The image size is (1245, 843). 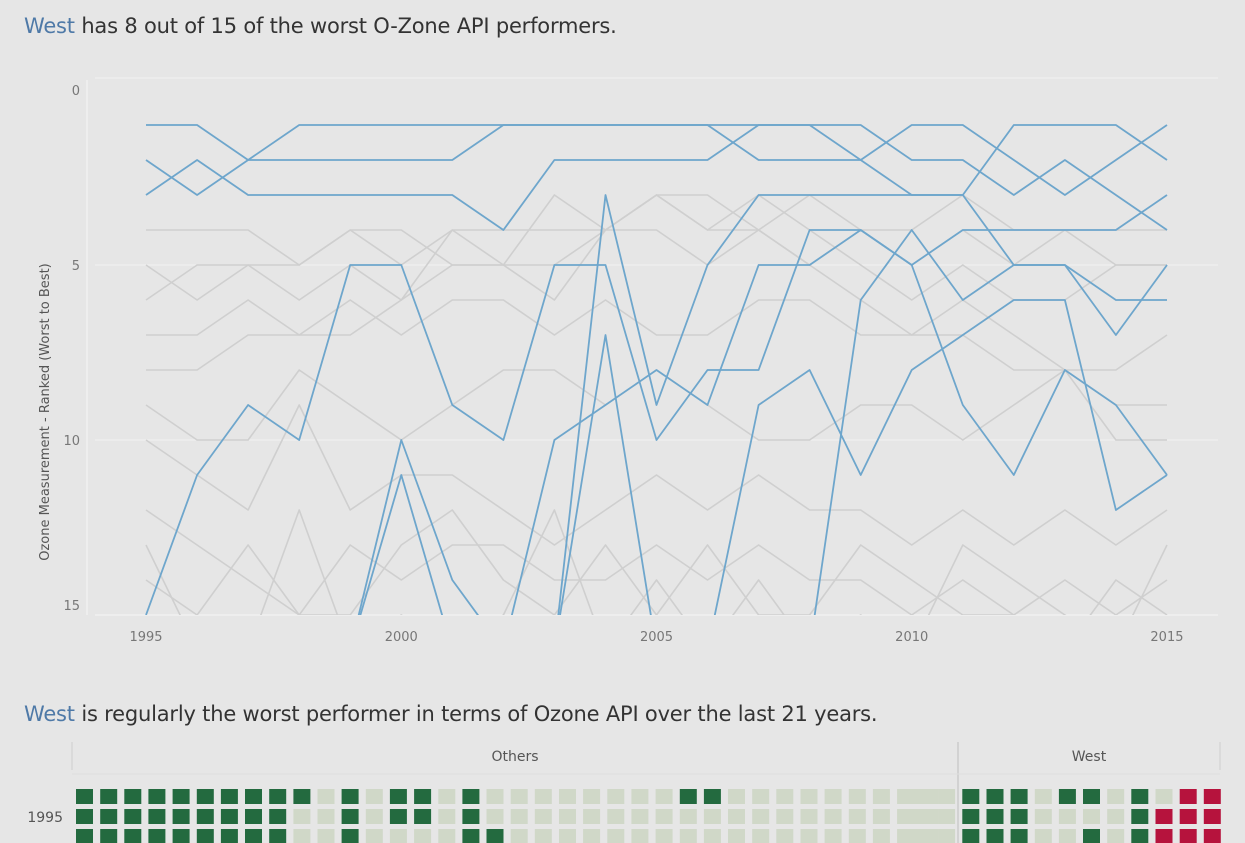 What do you see at coordinates (76, 266) in the screenshot?
I see `y-tick-label: 5` at bounding box center [76, 266].